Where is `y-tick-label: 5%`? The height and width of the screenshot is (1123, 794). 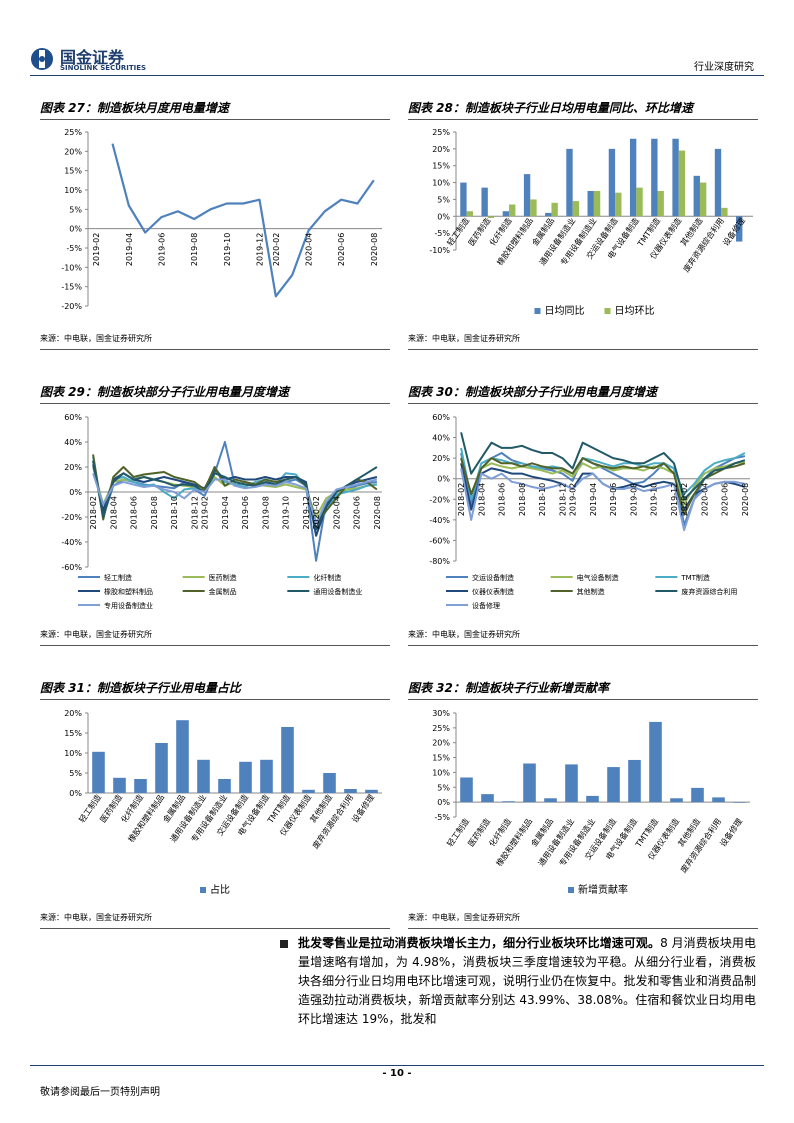 y-tick-label: 5% is located at coordinates (443, 199).